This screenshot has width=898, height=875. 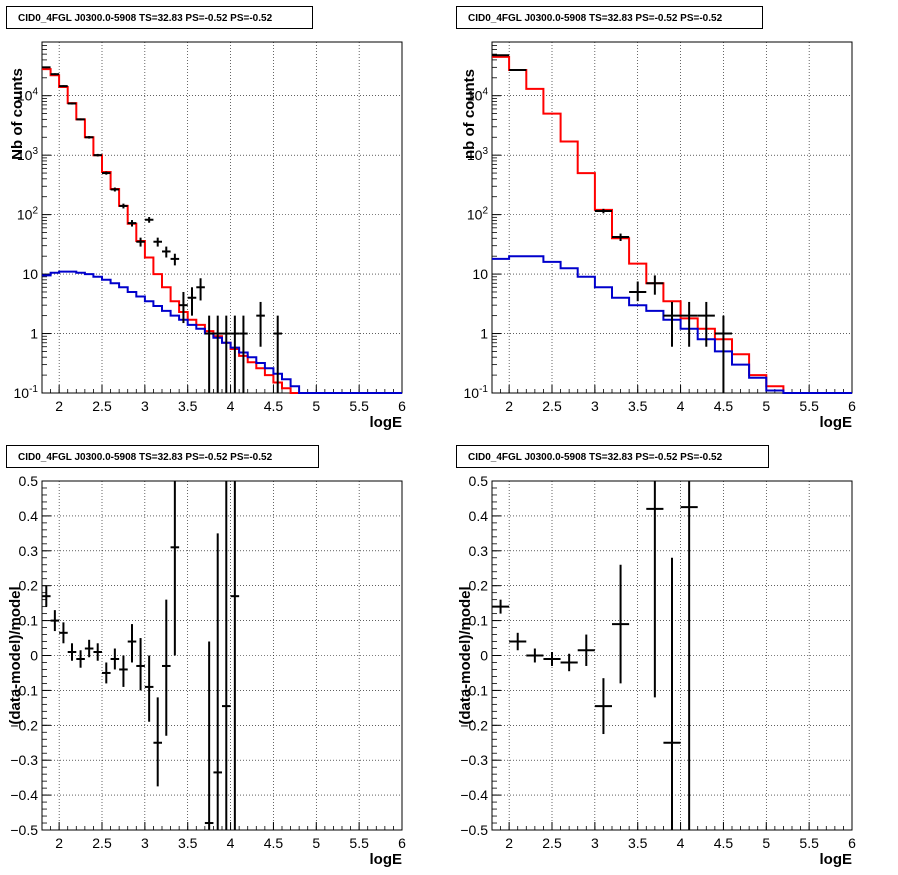 I want to click on histogram-red, so click(x=222, y=231).